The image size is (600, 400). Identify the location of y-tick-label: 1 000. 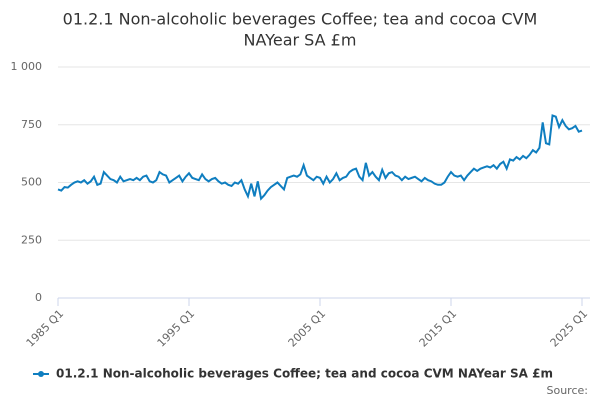
(27, 66).